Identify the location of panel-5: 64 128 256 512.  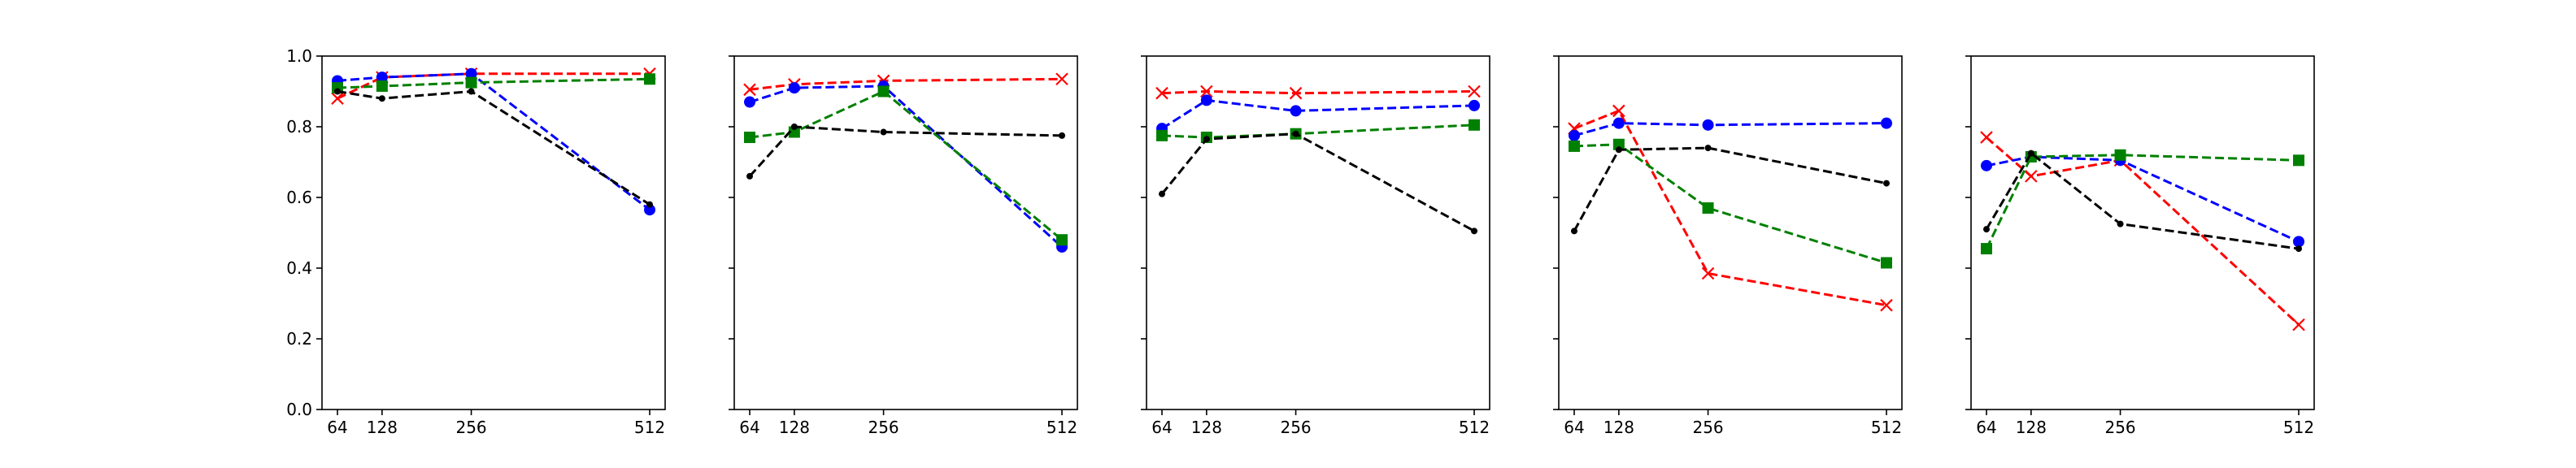
(2140, 246).